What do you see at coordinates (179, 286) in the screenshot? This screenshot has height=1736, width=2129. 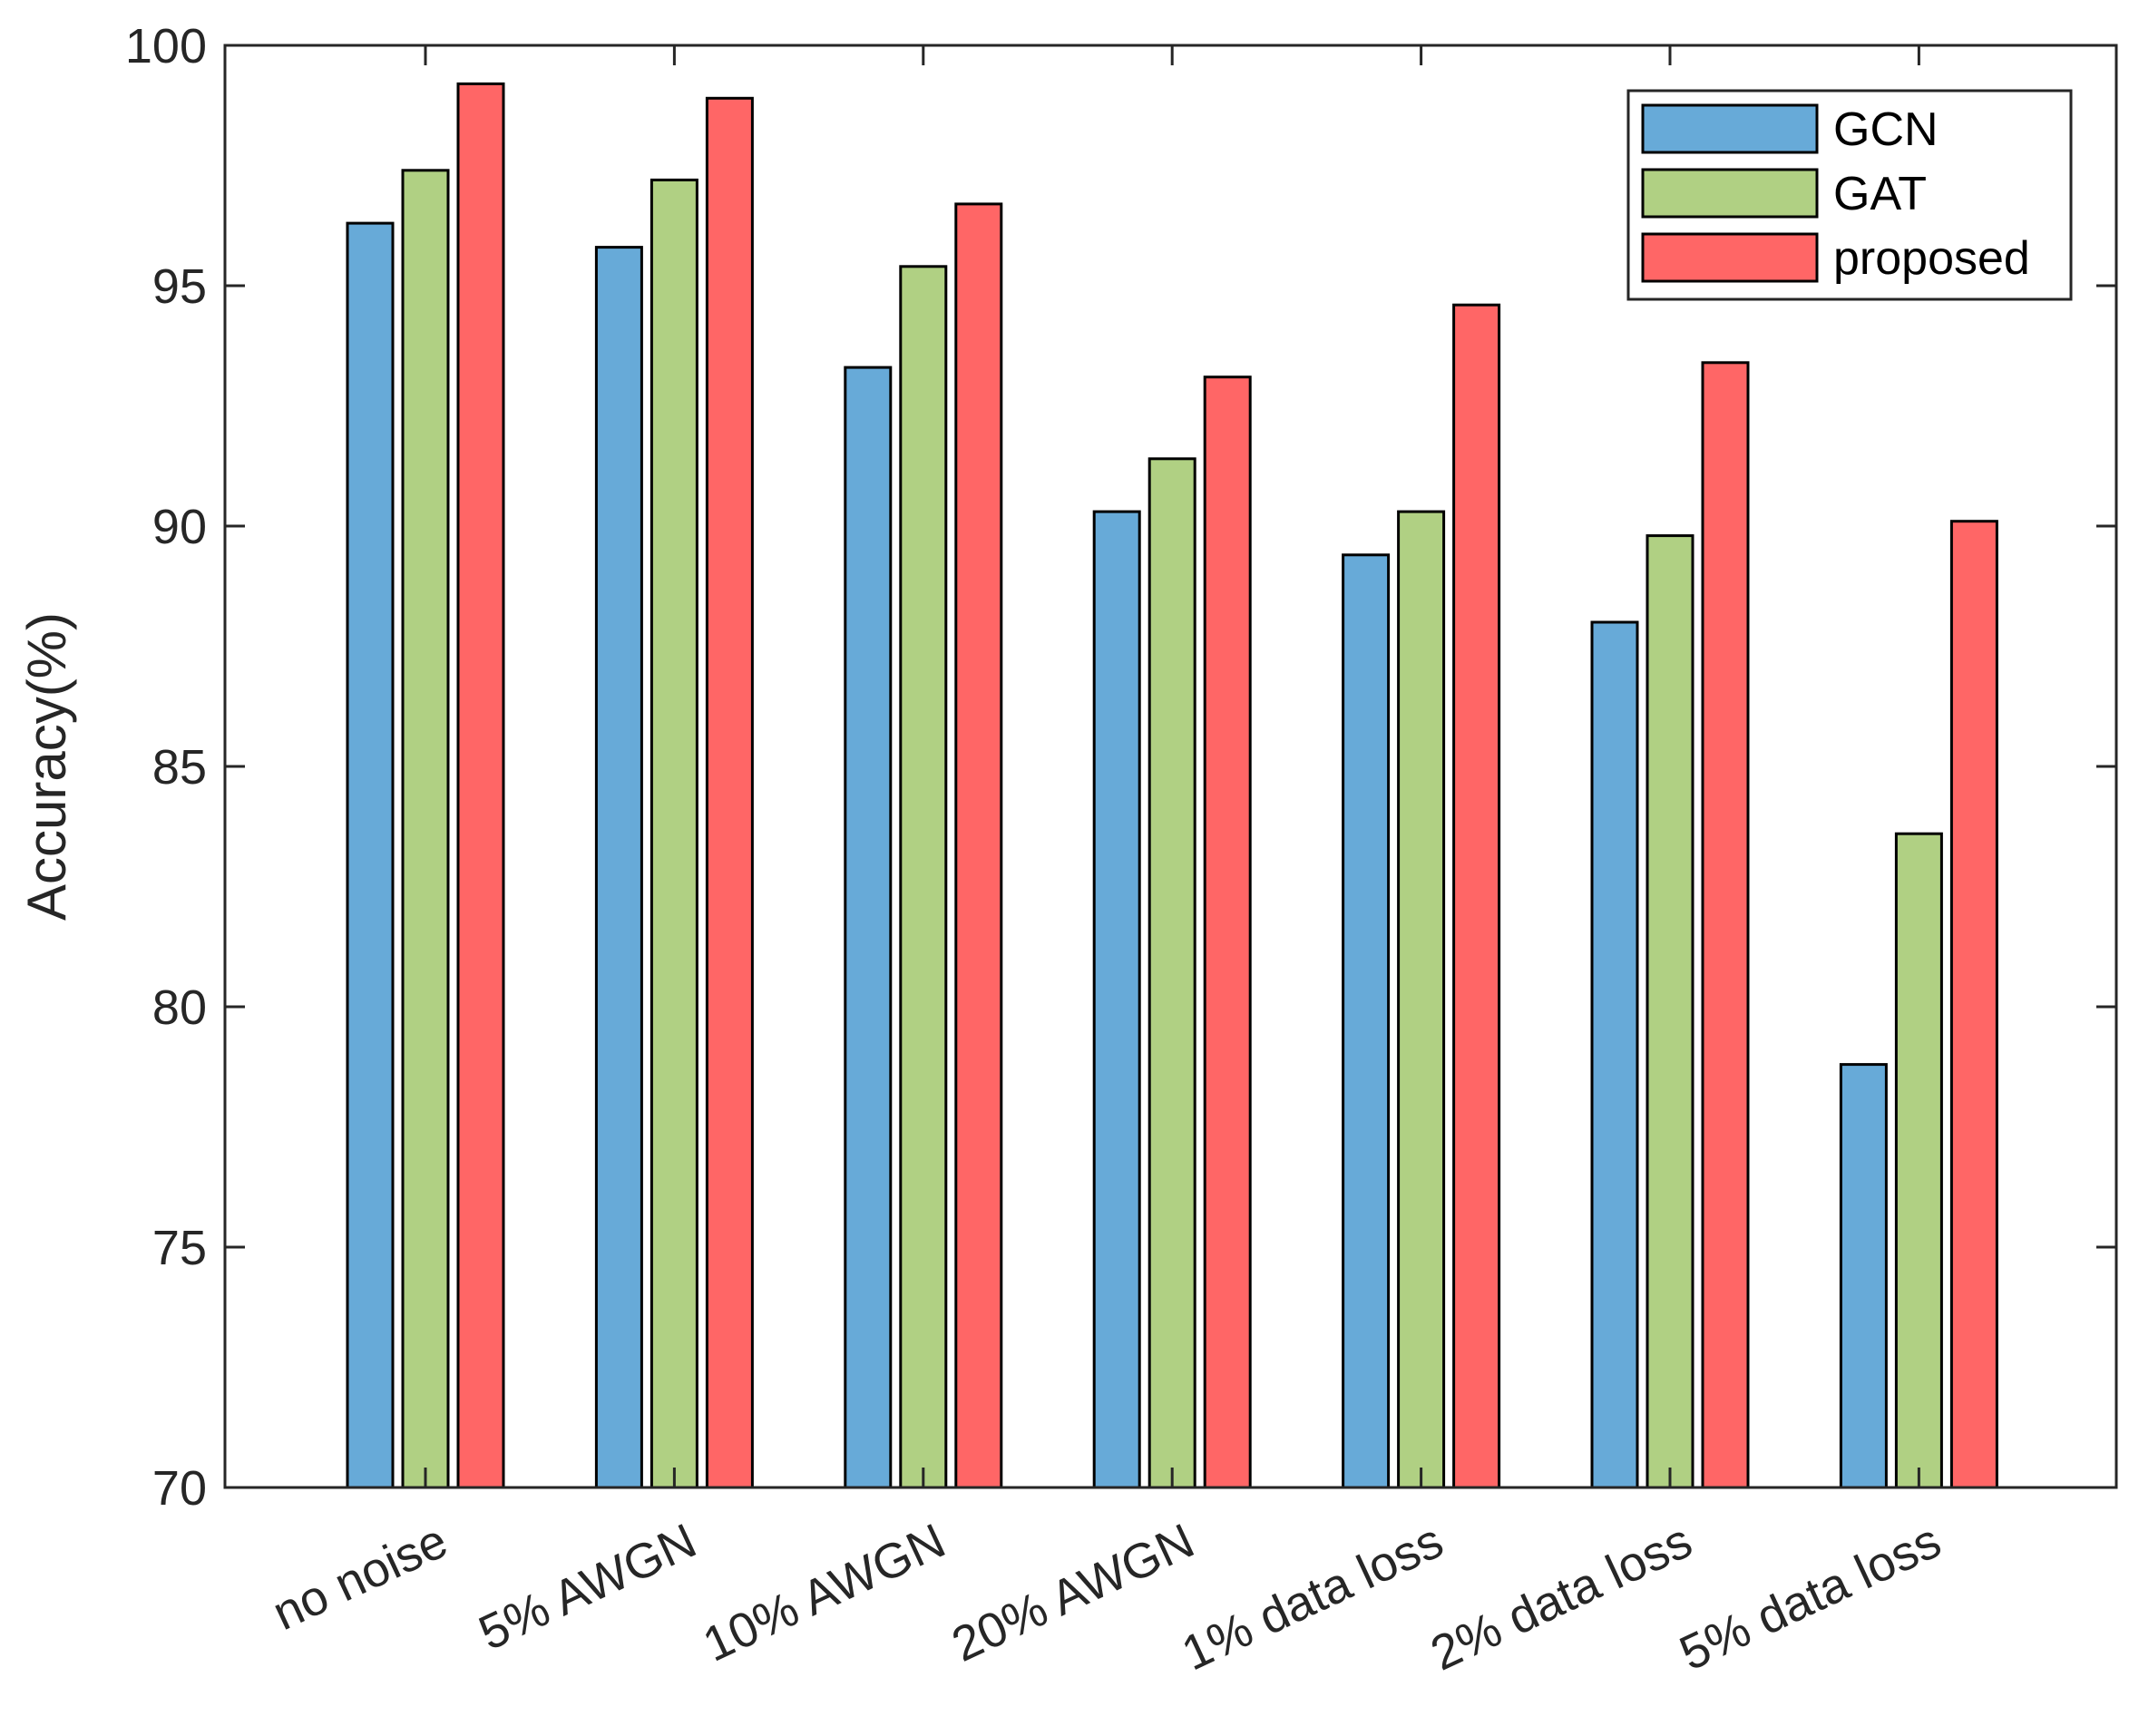 I see `y-tick-label: 95` at bounding box center [179, 286].